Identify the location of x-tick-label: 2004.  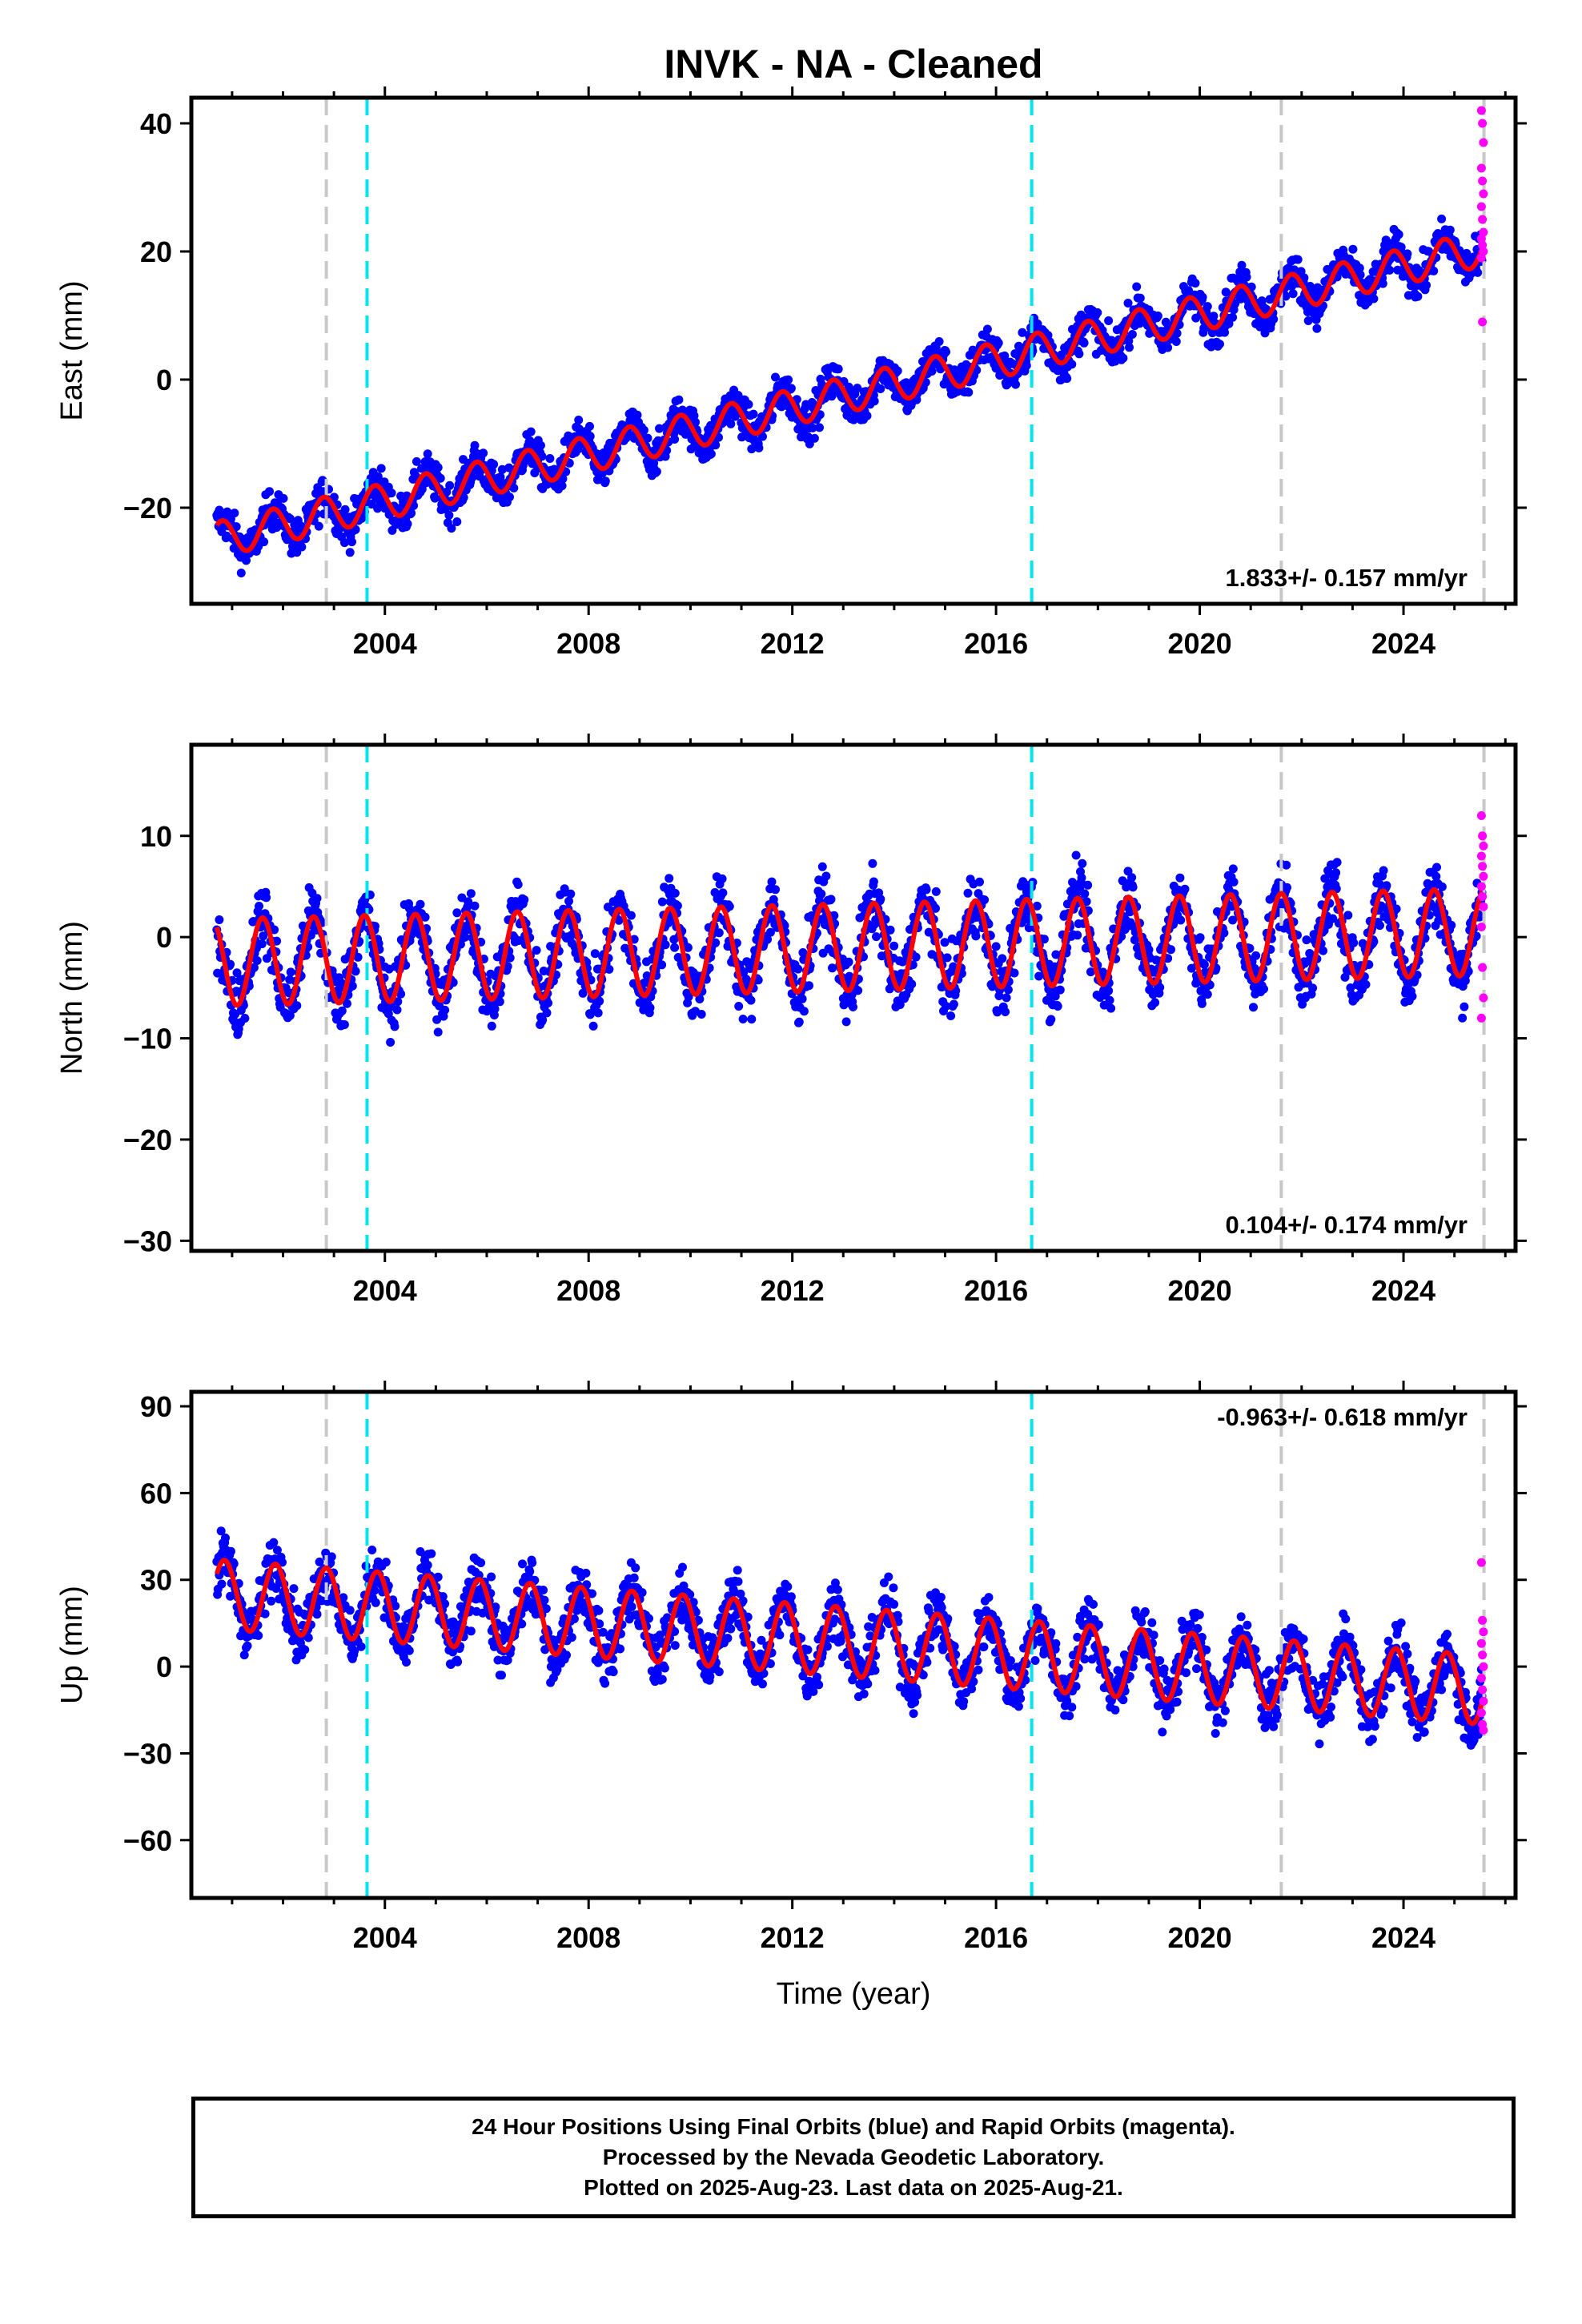
(385, 644).